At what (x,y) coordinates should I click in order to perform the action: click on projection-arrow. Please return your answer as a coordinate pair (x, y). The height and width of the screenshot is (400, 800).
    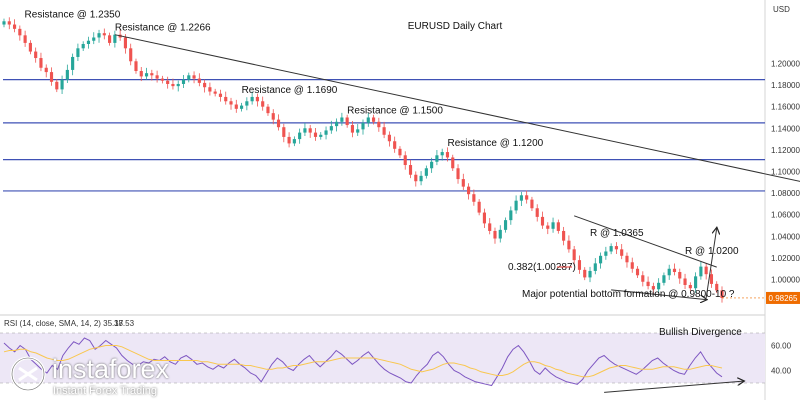
    Looking at the image, I should click on (711, 263).